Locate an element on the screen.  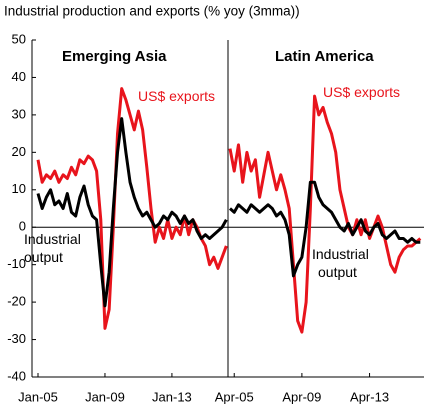
x-tick-label: Apr-05 is located at coordinates (234, 396).